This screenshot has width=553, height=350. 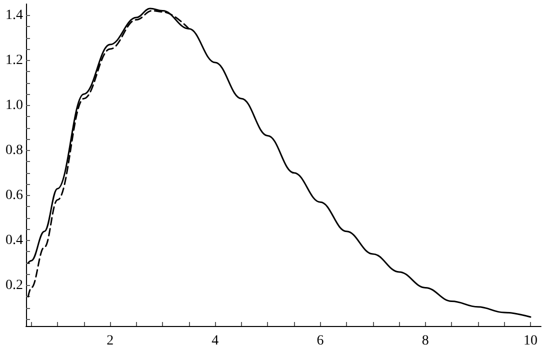 What do you see at coordinates (14, 150) in the screenshot?
I see `y-tick-label: 0.8` at bounding box center [14, 150].